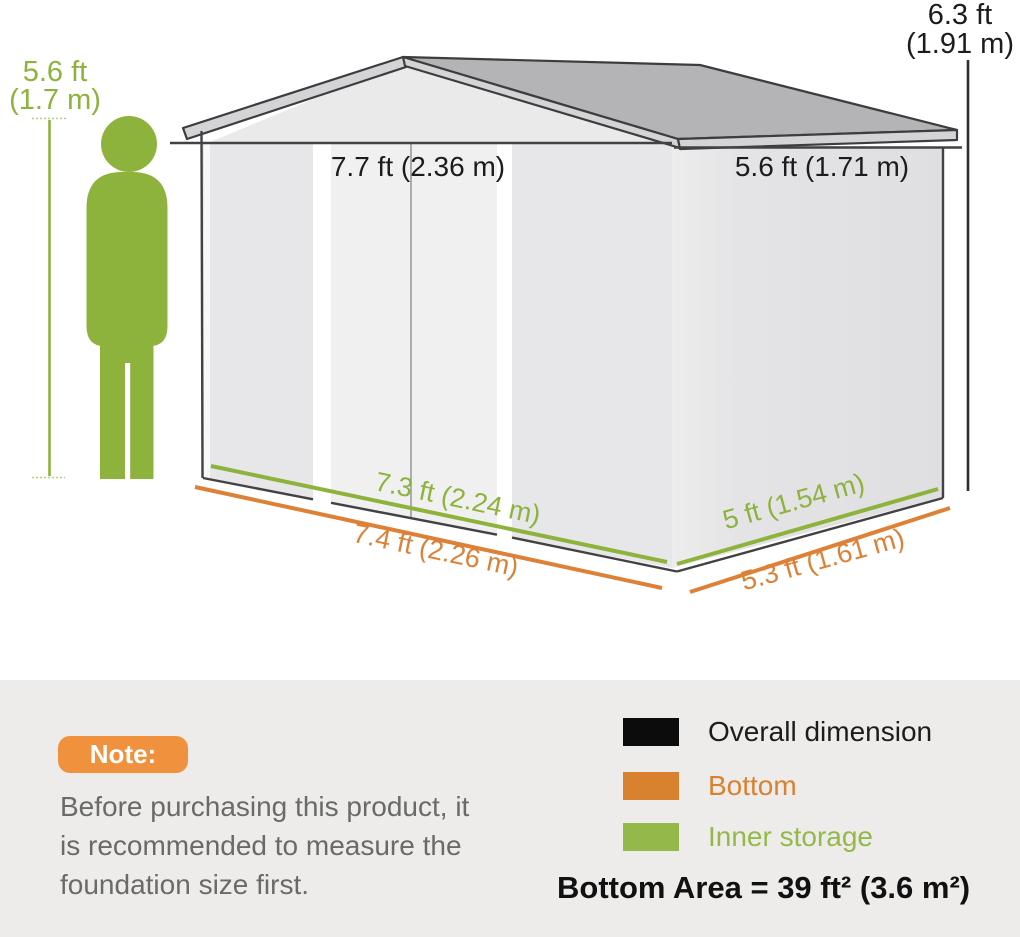 The height and width of the screenshot is (937, 1020). I want to click on overall-height-label-2: (1.91 m), so click(960, 44).